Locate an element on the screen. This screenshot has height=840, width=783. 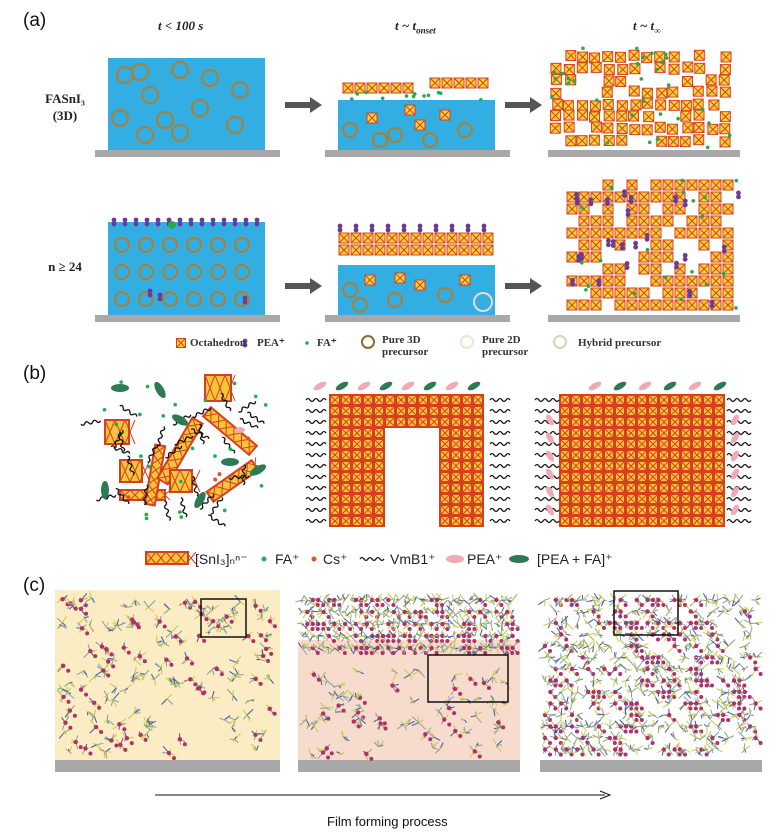
cs-dot is located at coordinates (128, 497).